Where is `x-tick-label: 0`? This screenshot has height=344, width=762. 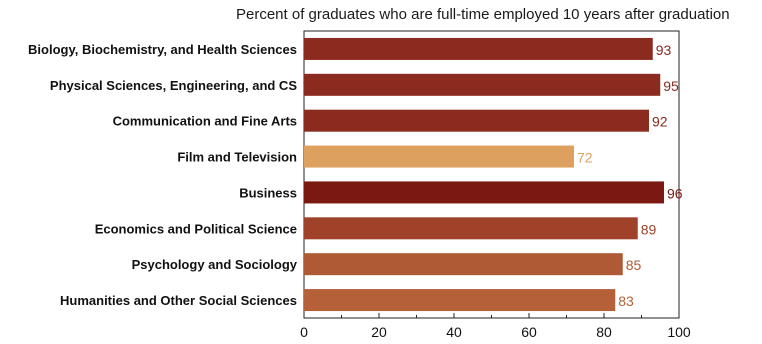
x-tick-label: 0 is located at coordinates (304, 332).